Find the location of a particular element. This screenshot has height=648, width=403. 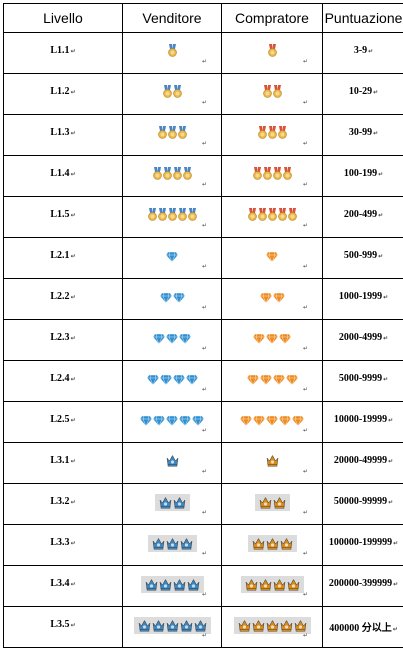

table-row: L3.1↵ ↵ ↵ 20000-49999↵ is located at coordinates (203, 463).